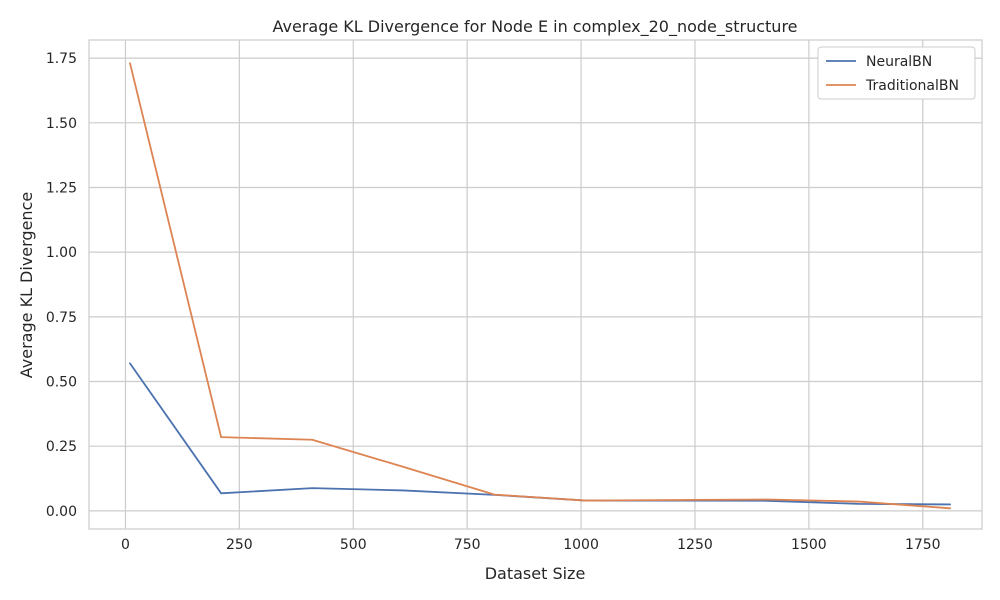 The width and height of the screenshot is (1000, 600). What do you see at coordinates (467, 545) in the screenshot?
I see `x-tick-label: 750` at bounding box center [467, 545].